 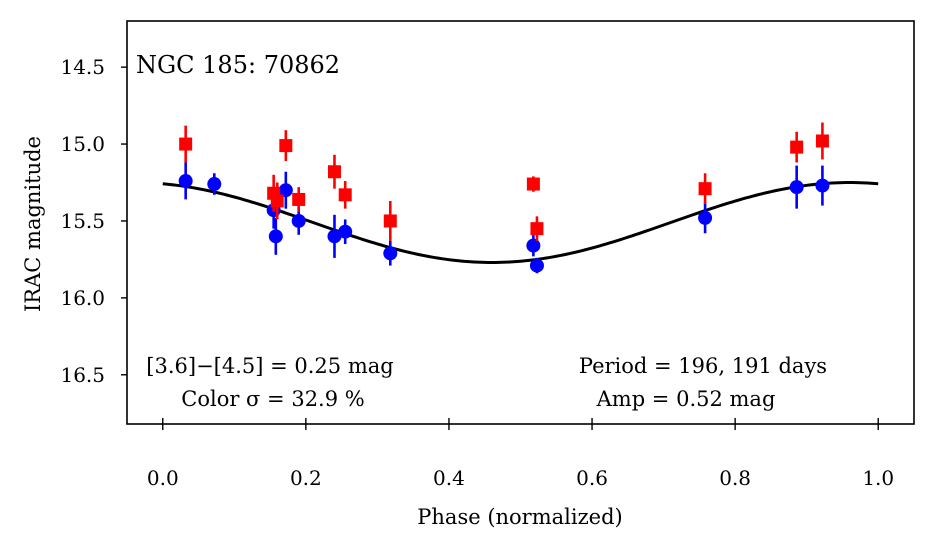 What do you see at coordinates (519, 517) in the screenshot?
I see `x-axis-label: Phase (normalized)` at bounding box center [519, 517].